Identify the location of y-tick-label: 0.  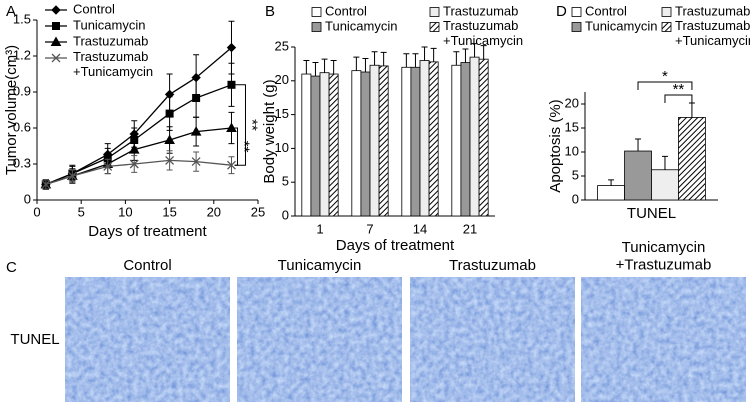
(27, 198).